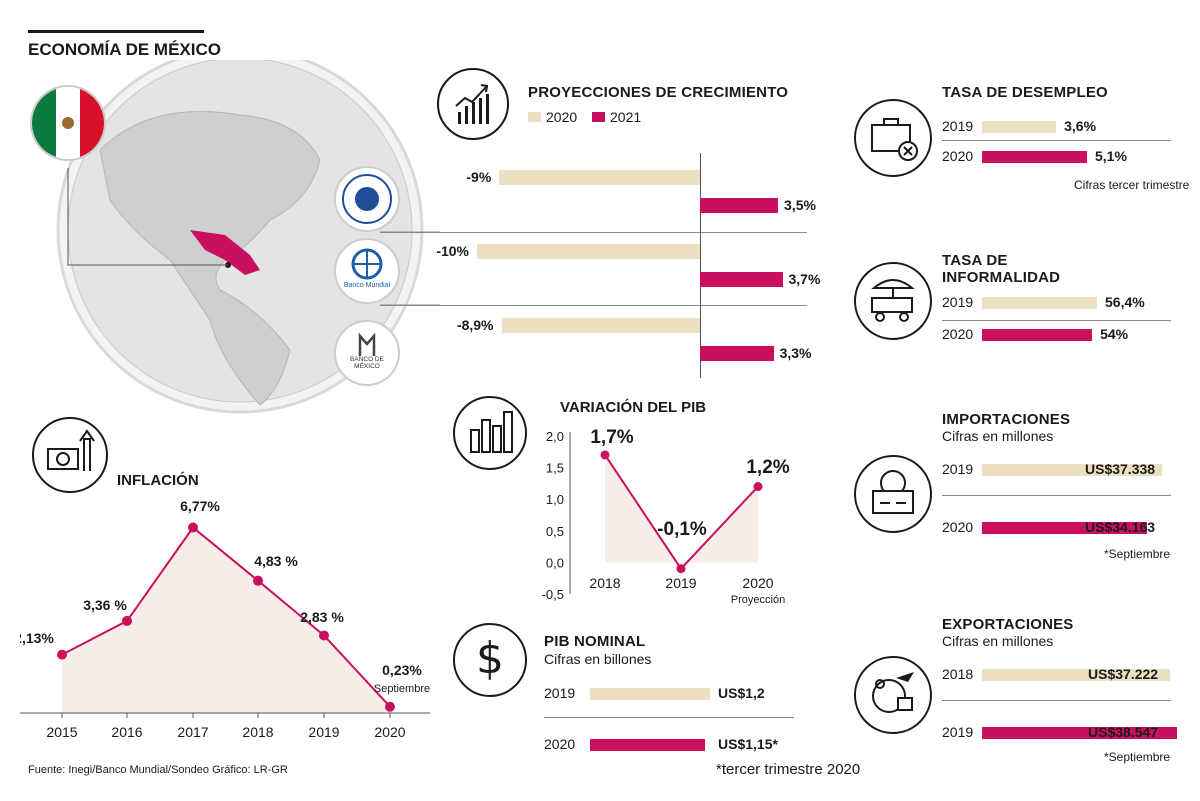  Describe the element at coordinates (788, 769) in the screenshot. I see `pib-nominal-note: *tercer trimestre 2020` at that location.